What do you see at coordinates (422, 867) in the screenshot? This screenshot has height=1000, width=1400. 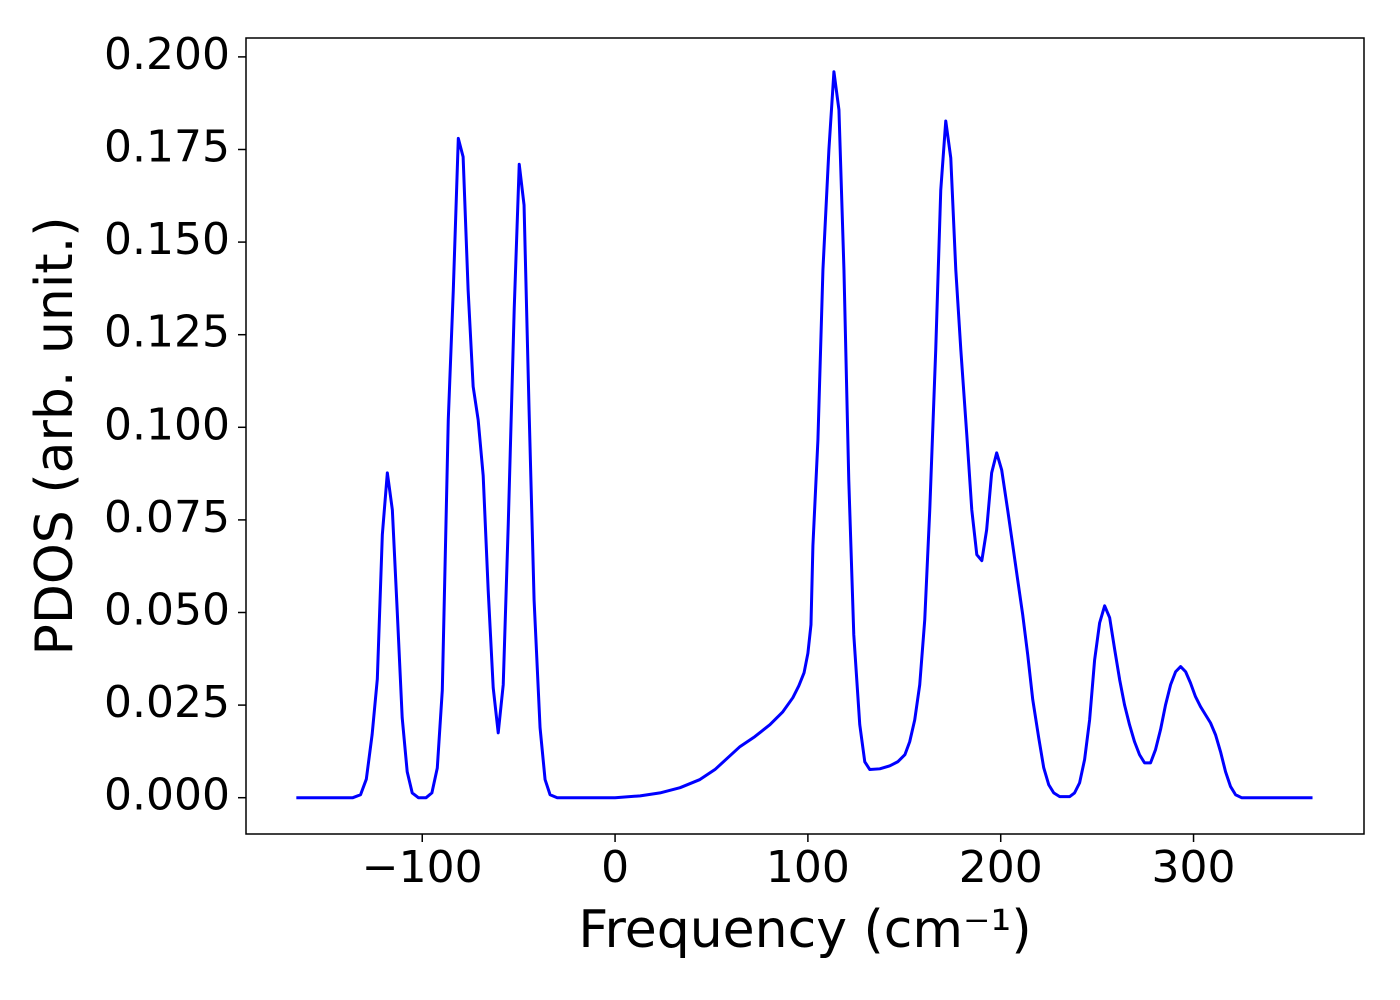 I see `x-tick-label: −100` at bounding box center [422, 867].